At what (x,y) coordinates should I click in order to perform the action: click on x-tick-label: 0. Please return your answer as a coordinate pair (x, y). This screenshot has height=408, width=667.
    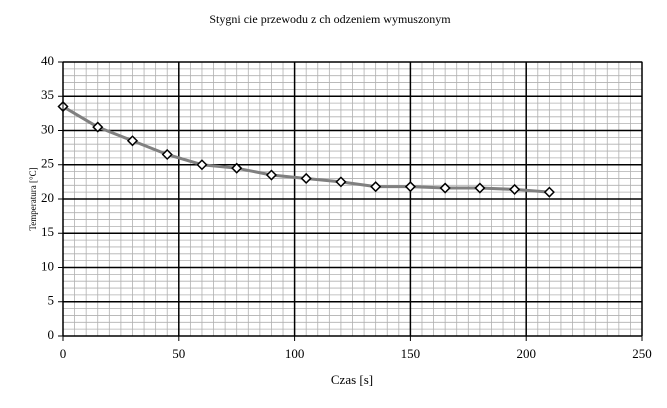
    Looking at the image, I should click on (63, 353).